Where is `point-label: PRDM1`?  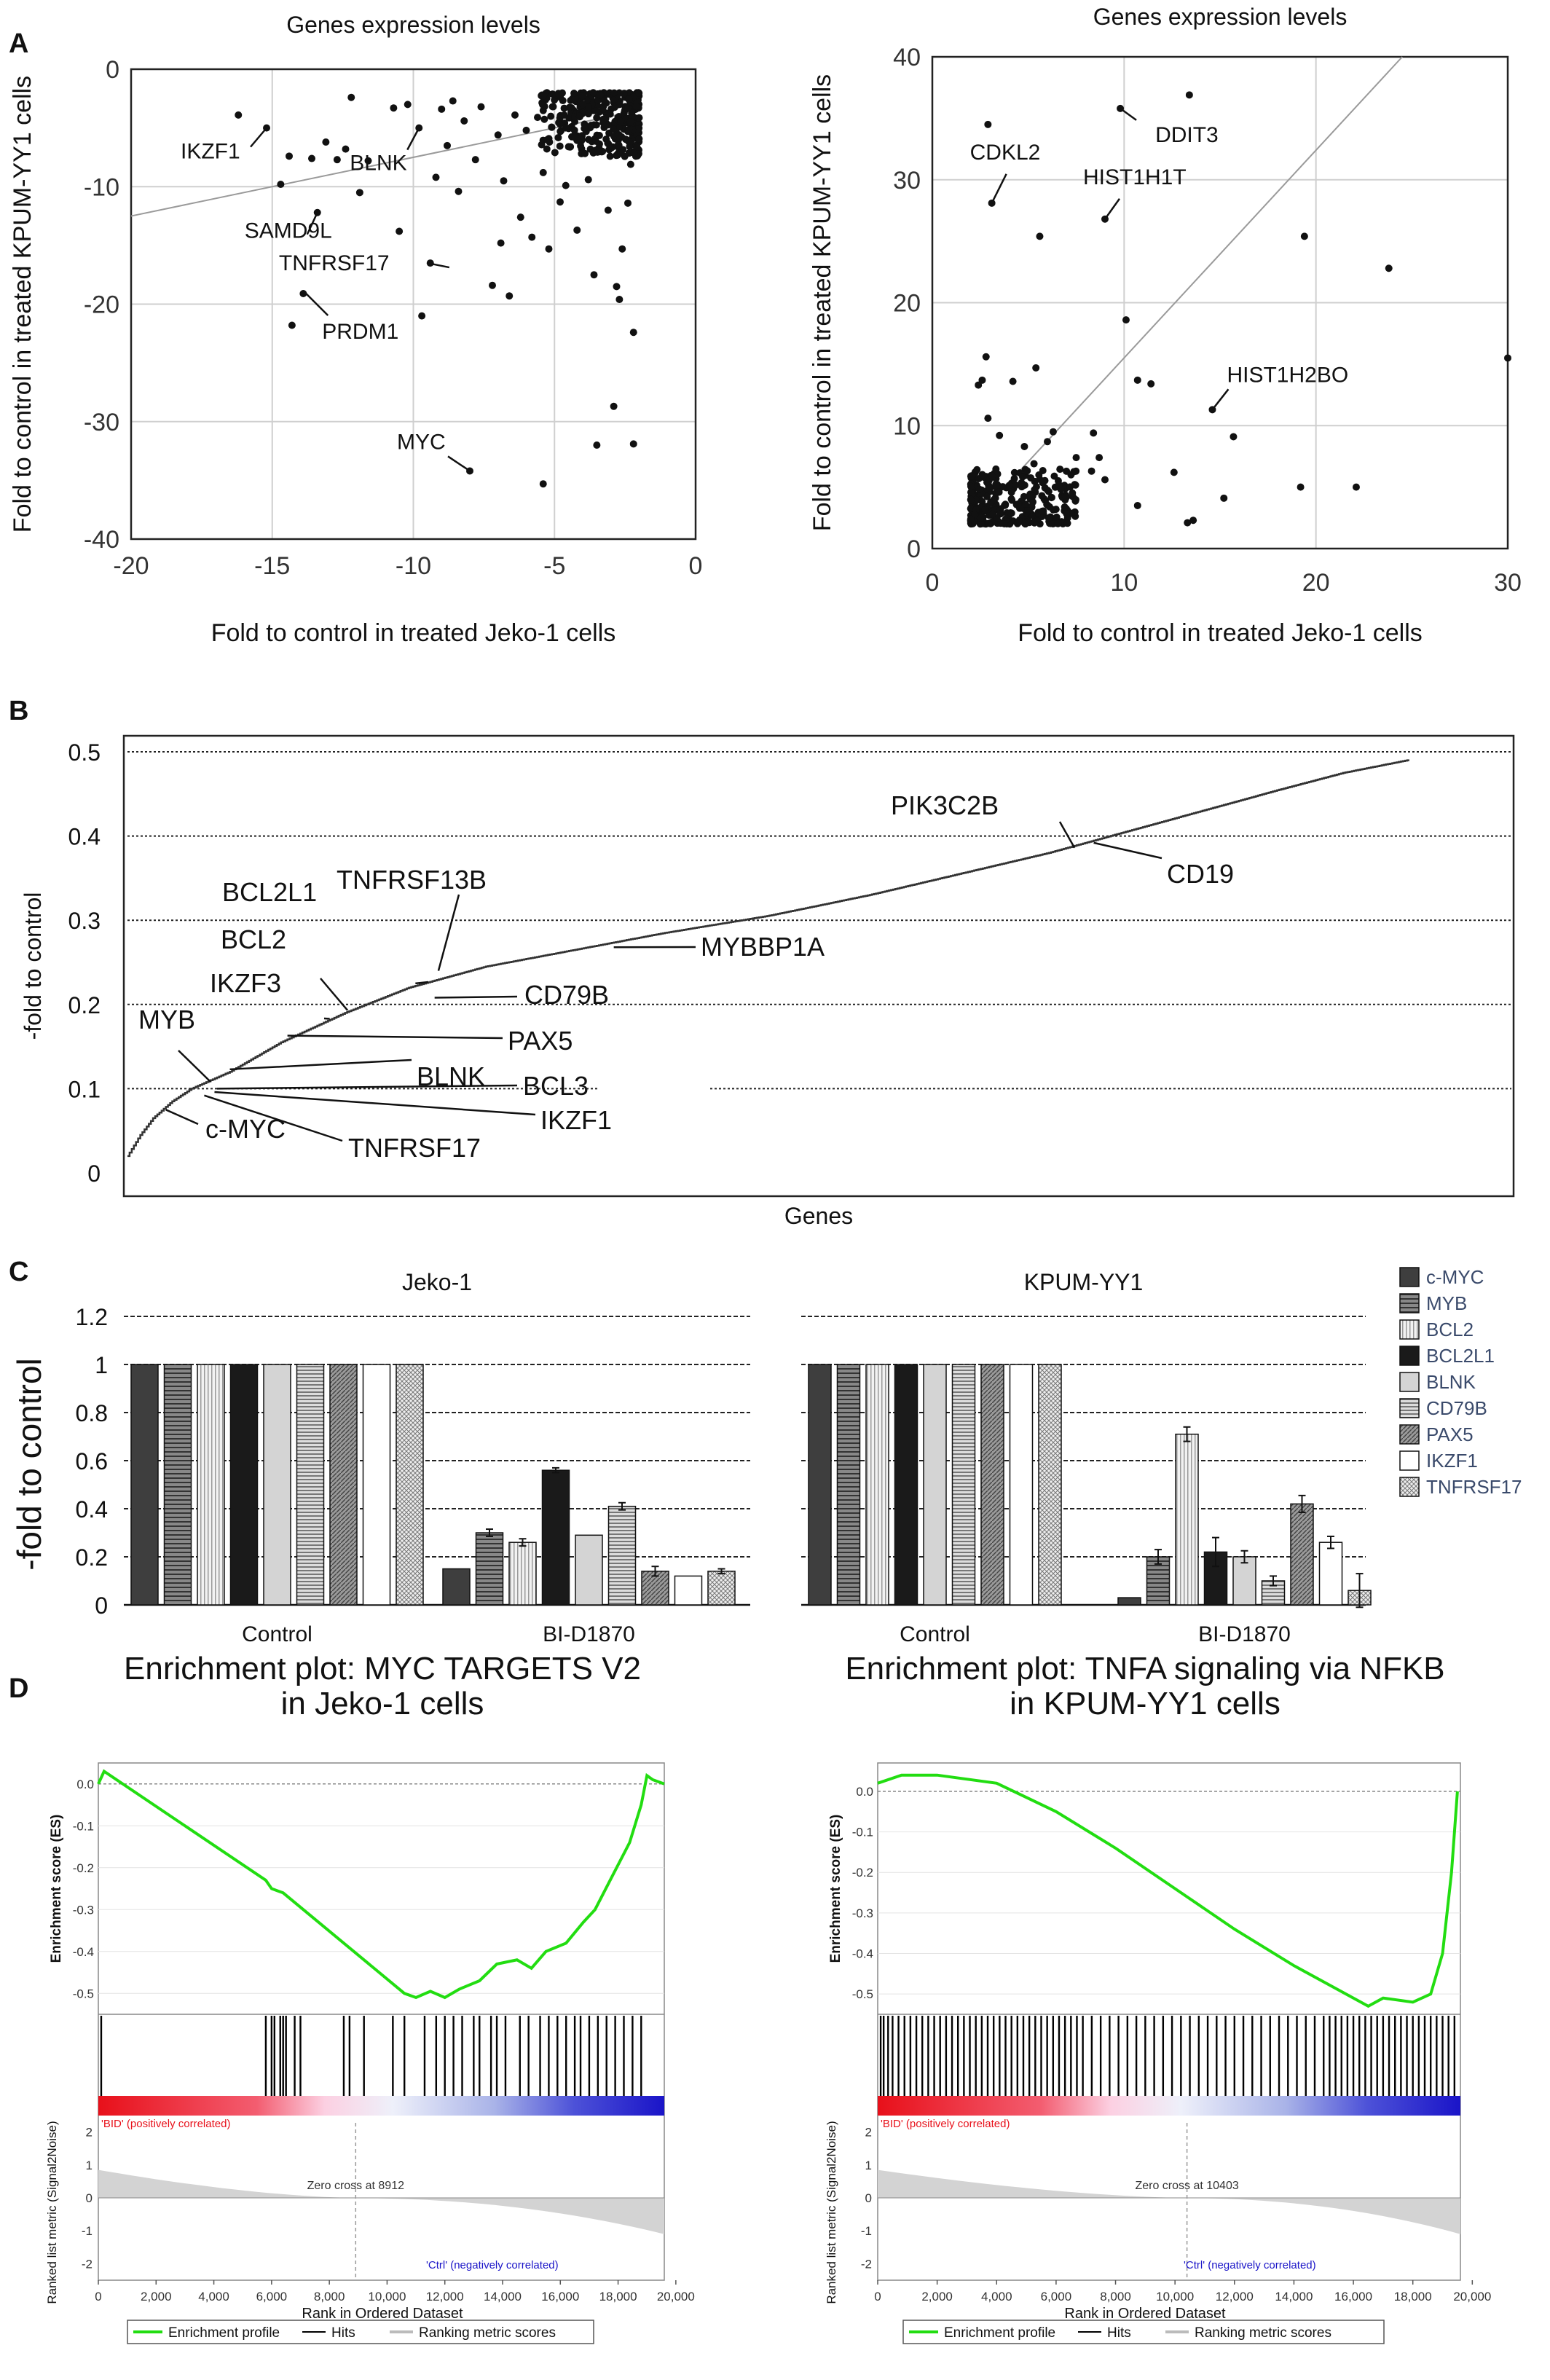 point-label: PRDM1 is located at coordinates (360, 332).